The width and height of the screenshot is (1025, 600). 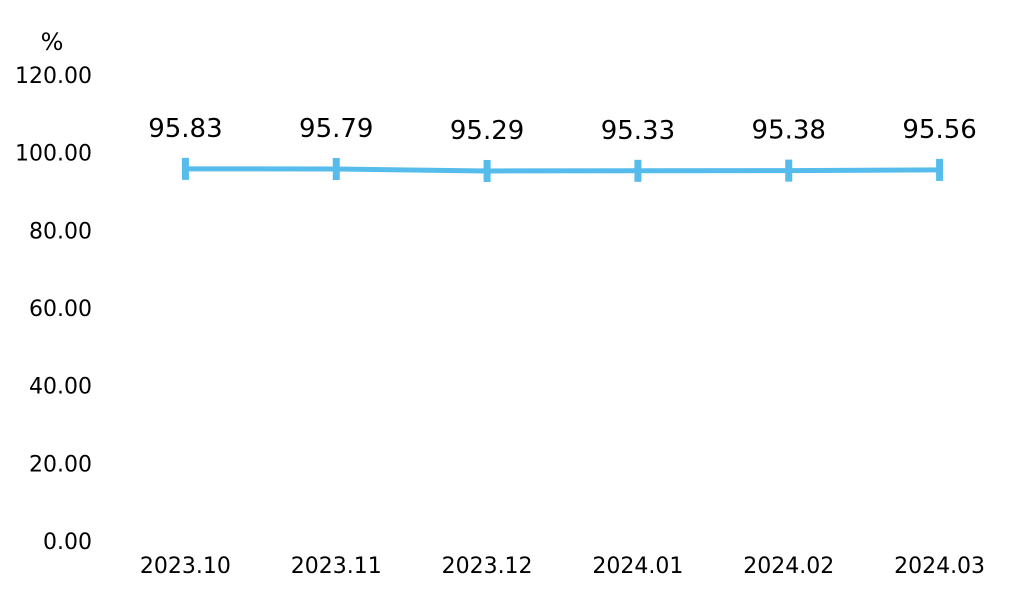 What do you see at coordinates (336, 129) in the screenshot?
I see `data-label: 95.79` at bounding box center [336, 129].